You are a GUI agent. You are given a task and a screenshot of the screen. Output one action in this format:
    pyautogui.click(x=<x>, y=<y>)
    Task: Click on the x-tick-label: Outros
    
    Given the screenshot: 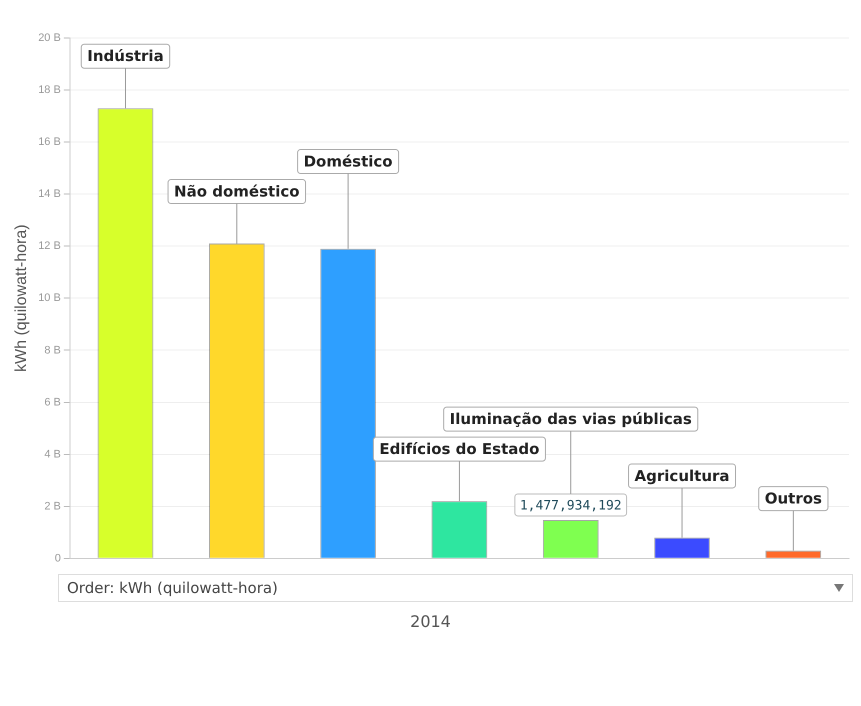 What is the action you would take?
    pyautogui.click(x=793, y=498)
    